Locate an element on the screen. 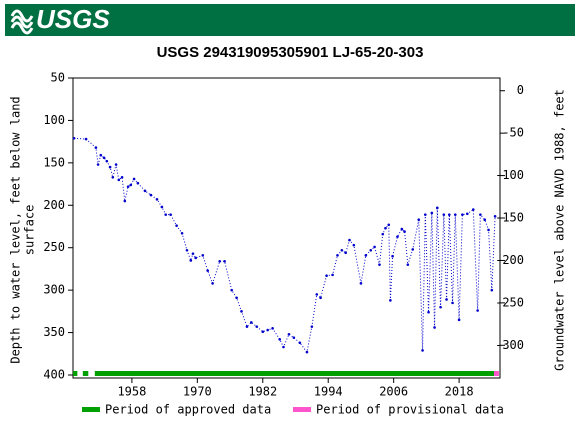 This screenshot has width=580, height=430. y-tick-label: 100 is located at coordinates (54, 120).